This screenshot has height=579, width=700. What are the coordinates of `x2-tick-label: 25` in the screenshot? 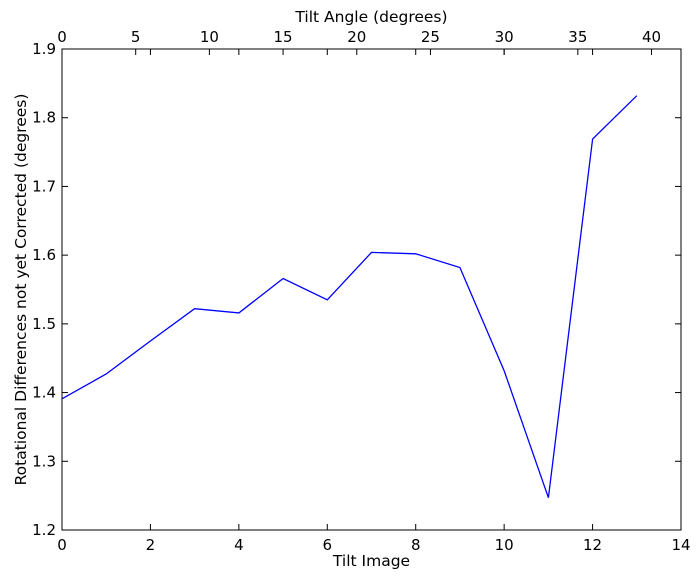 It's located at (430, 37).